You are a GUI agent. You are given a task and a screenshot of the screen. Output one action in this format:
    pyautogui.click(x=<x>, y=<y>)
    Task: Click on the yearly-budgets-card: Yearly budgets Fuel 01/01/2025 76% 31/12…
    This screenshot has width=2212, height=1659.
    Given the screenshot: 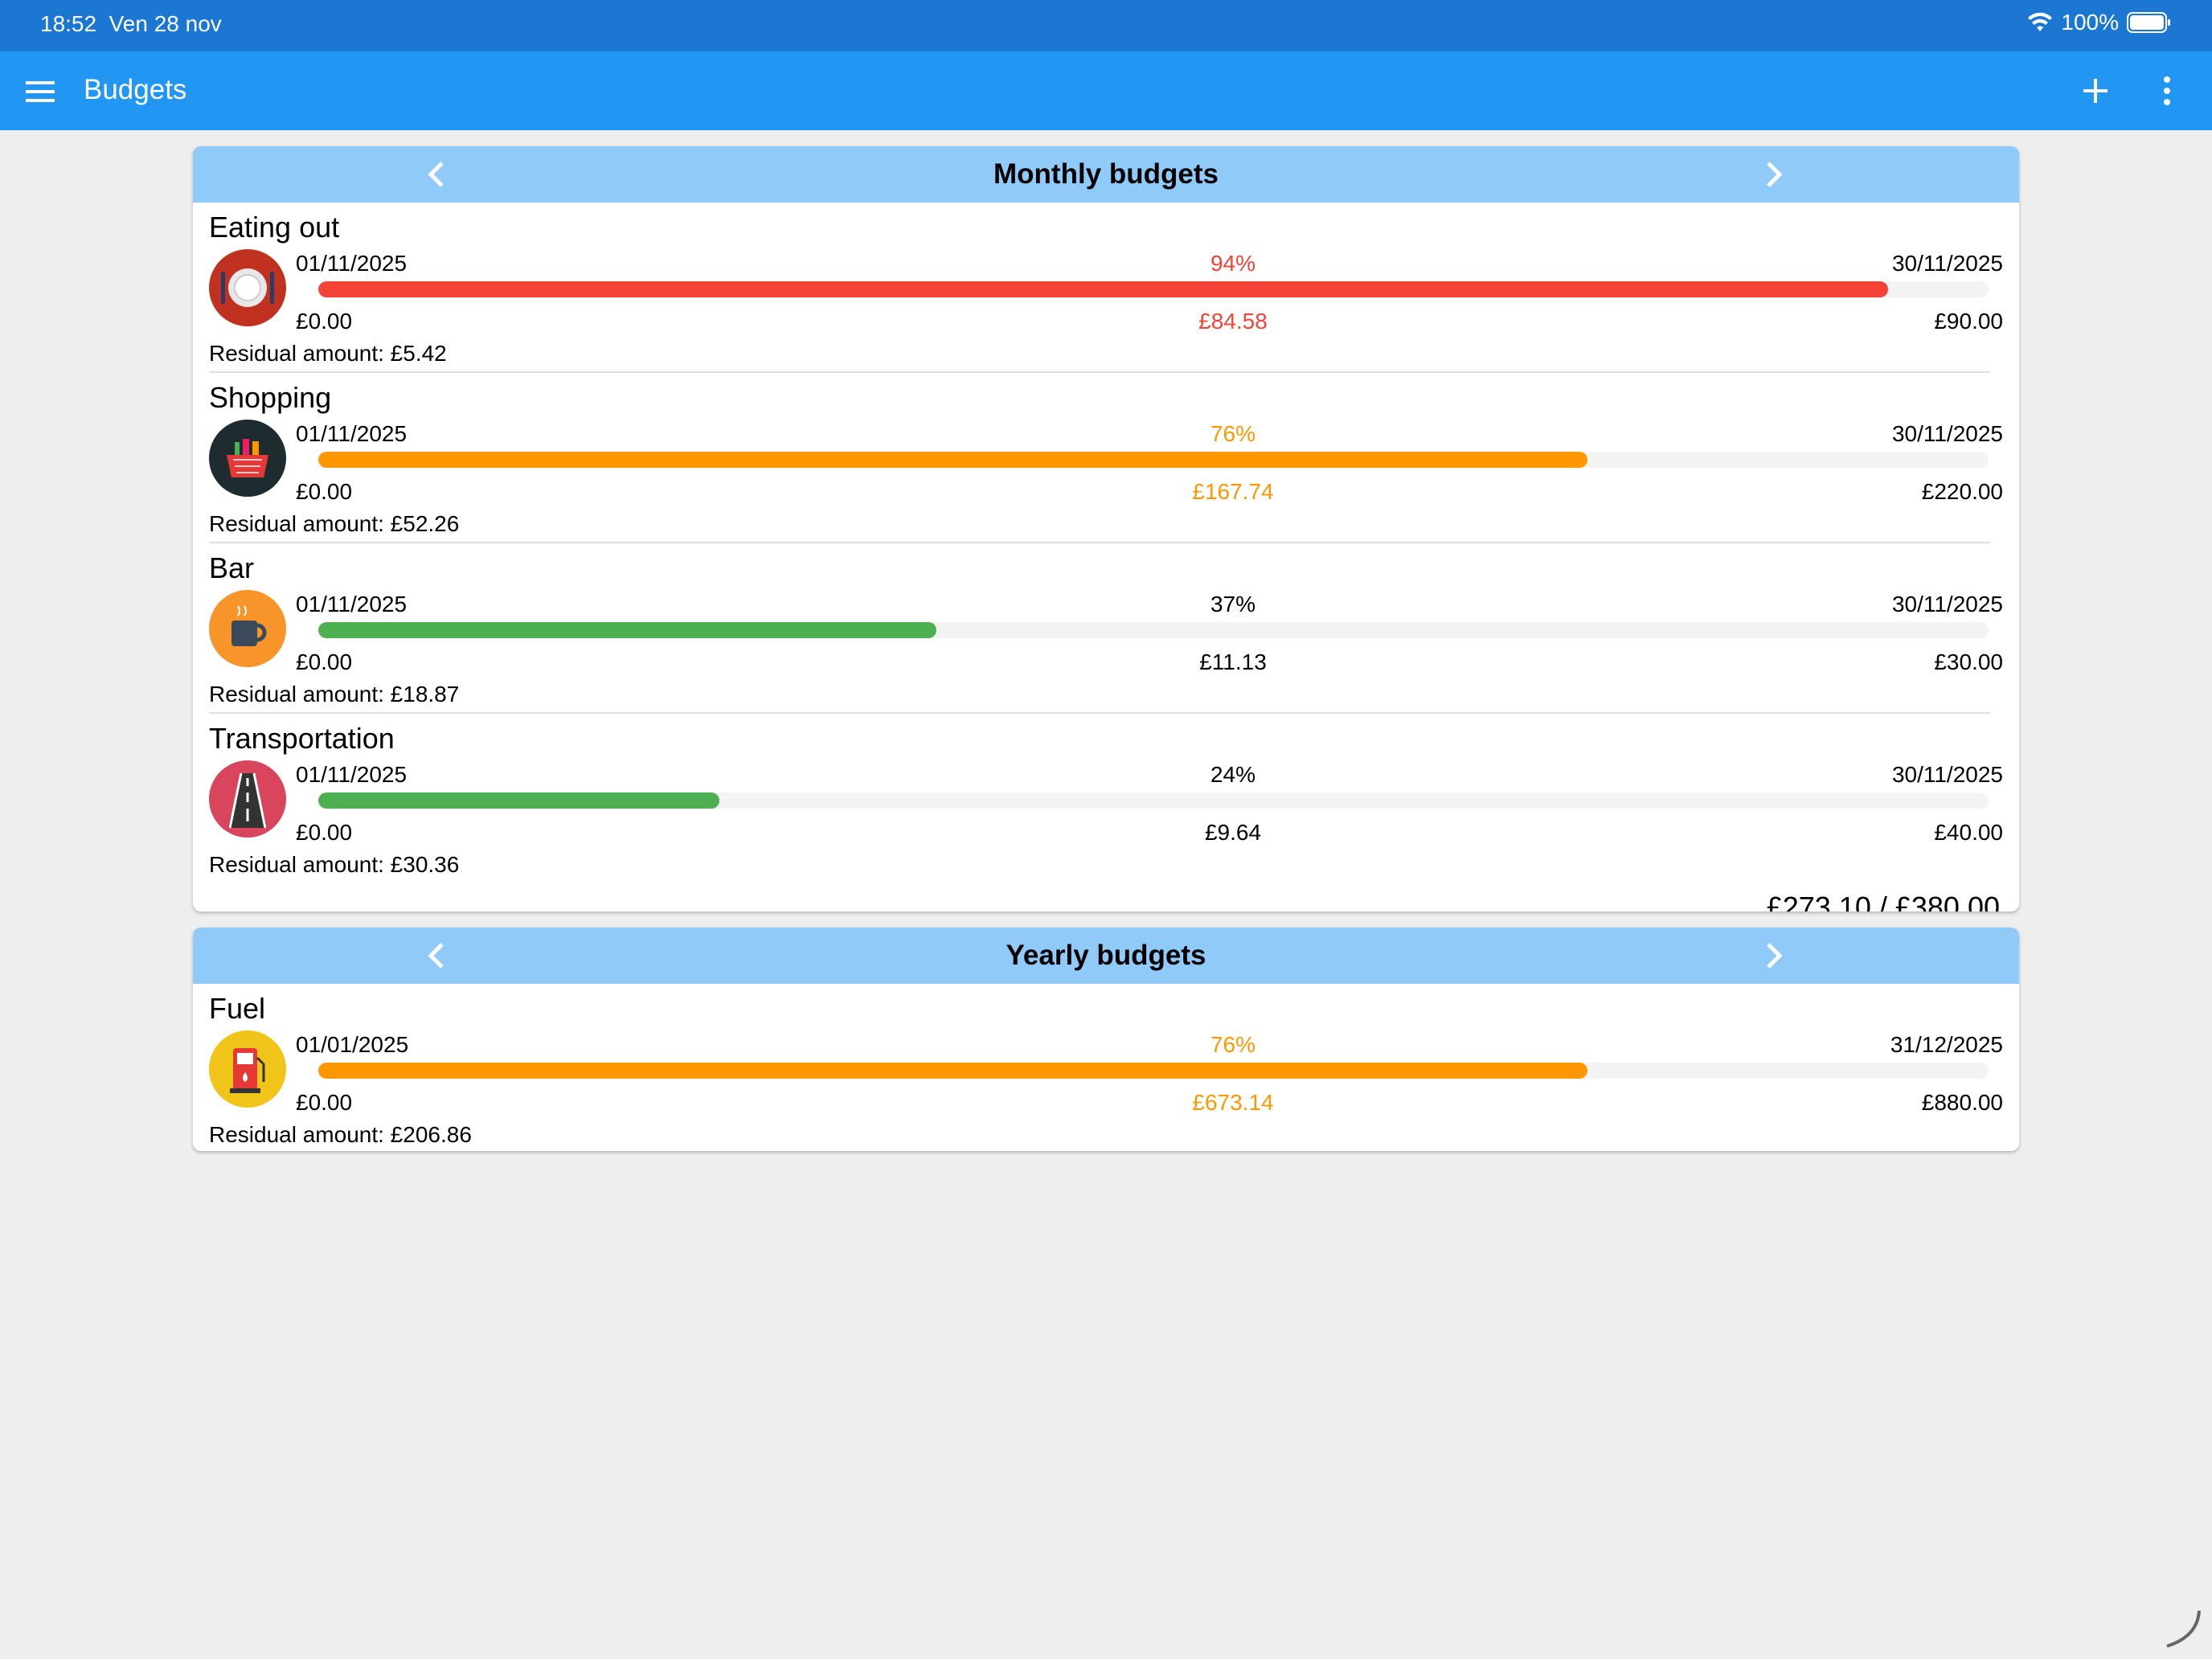 What is the action you would take?
    pyautogui.click(x=1106, y=1039)
    